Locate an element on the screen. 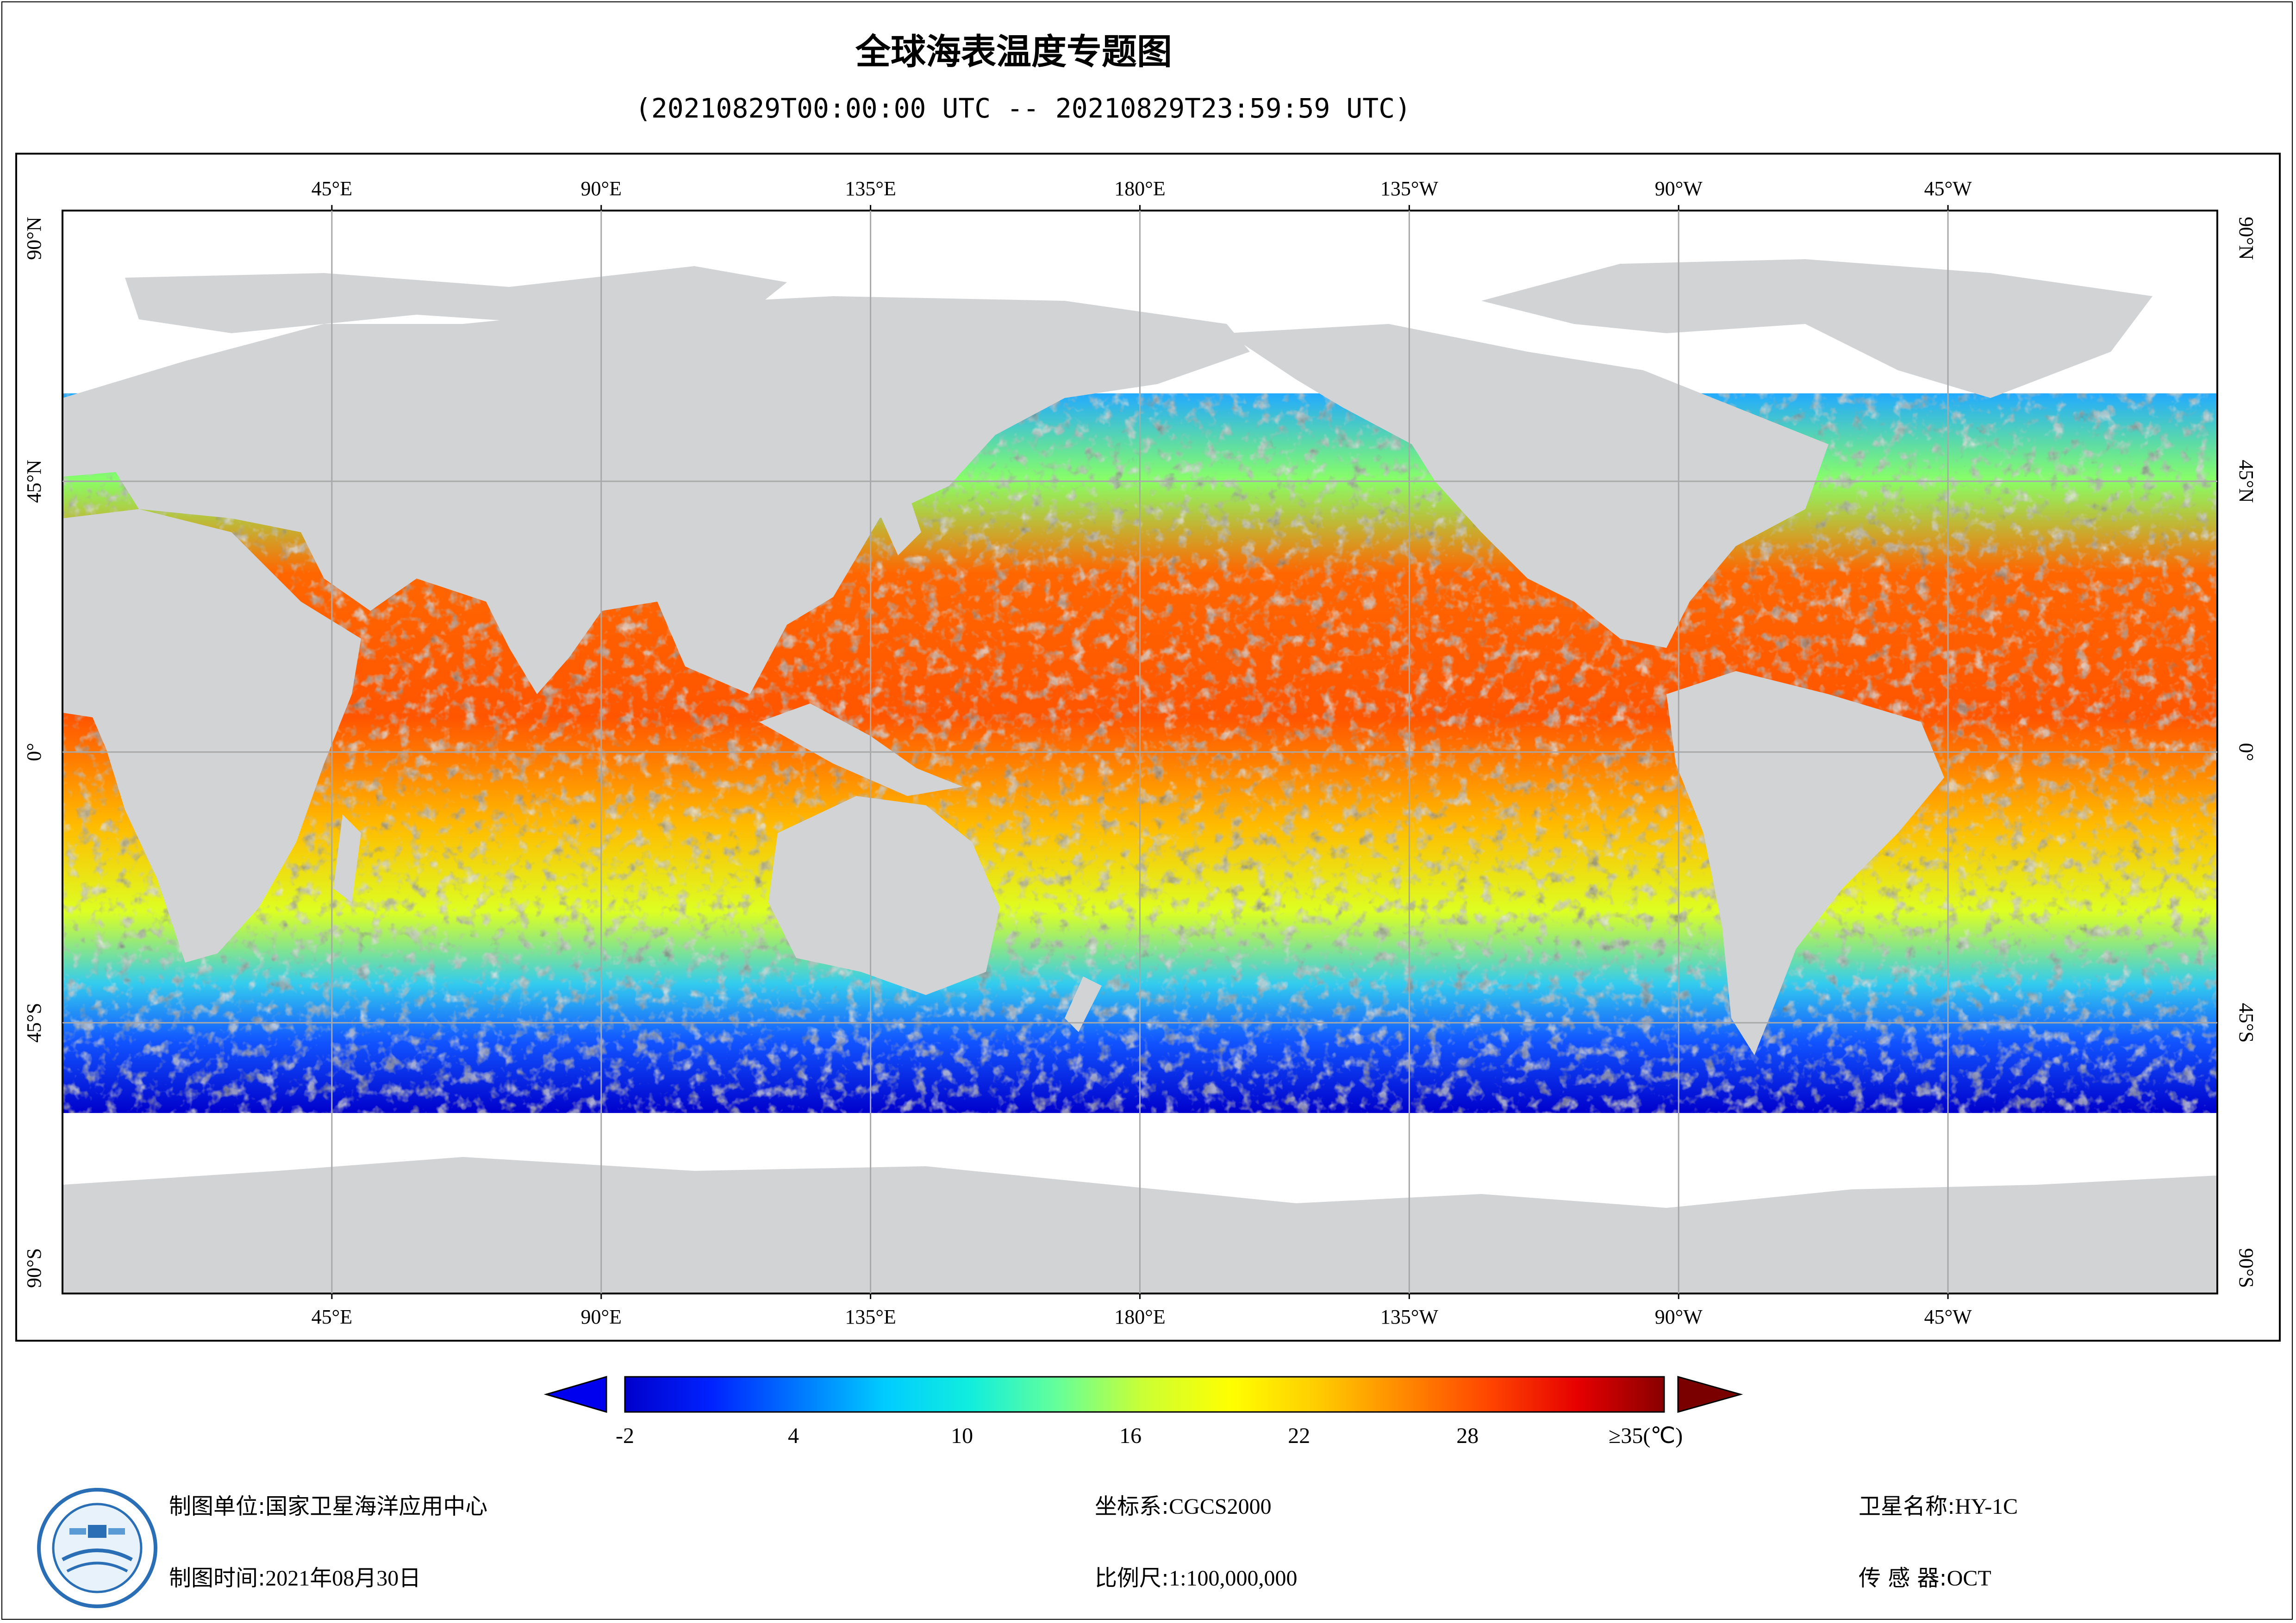 The image size is (2296, 1623). colorbar-tick-labels: -2 4 10 16 22 28 ≥35(℃) is located at coordinates (1149, 1436).